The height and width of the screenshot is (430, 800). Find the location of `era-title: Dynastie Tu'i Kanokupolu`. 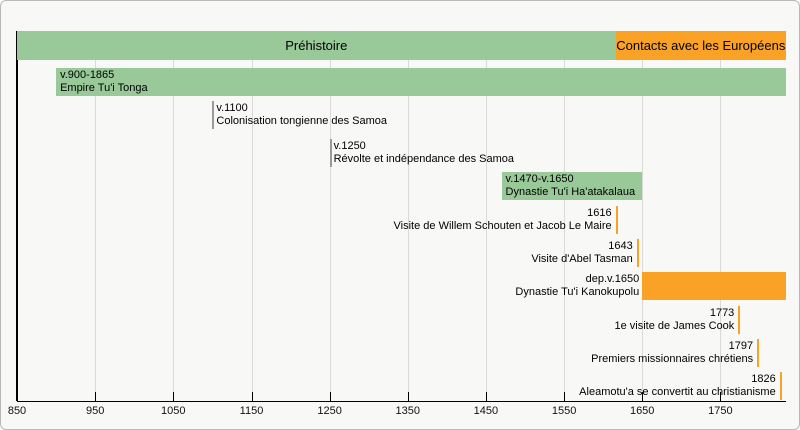

era-title: Dynastie Tu'i Kanokupolu is located at coordinates (577, 292).